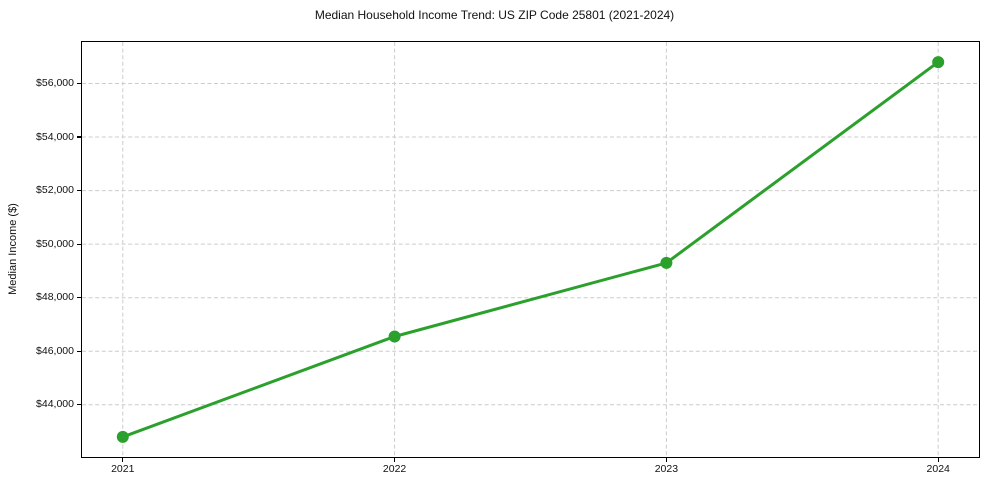  I want to click on x-tick-label: 2022, so click(394, 469).